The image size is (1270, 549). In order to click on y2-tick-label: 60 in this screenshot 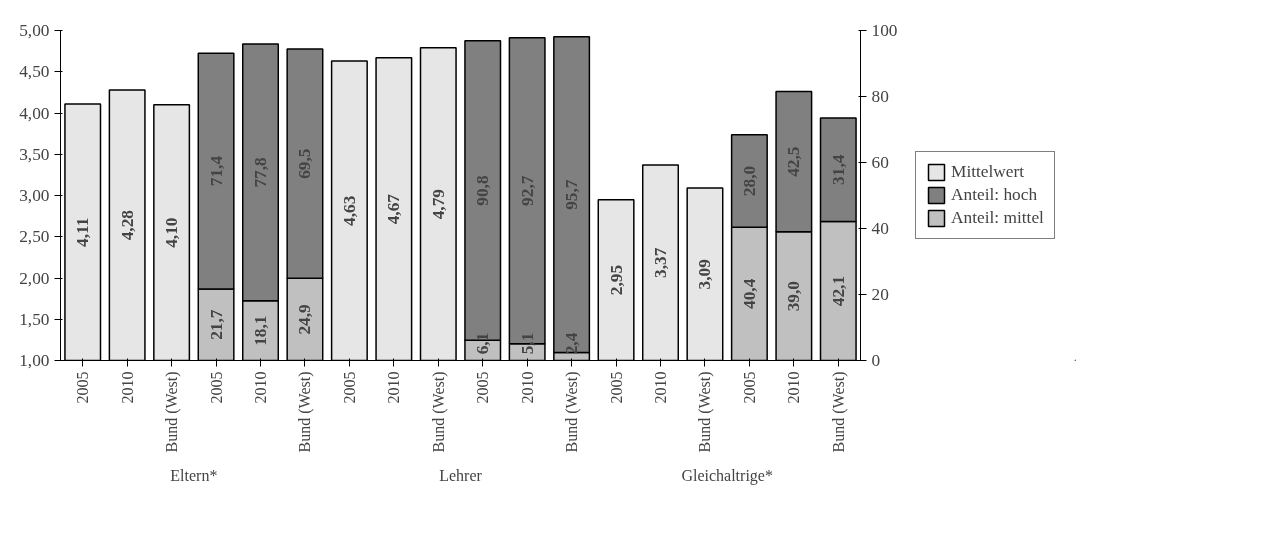, I will do `click(880, 162)`.